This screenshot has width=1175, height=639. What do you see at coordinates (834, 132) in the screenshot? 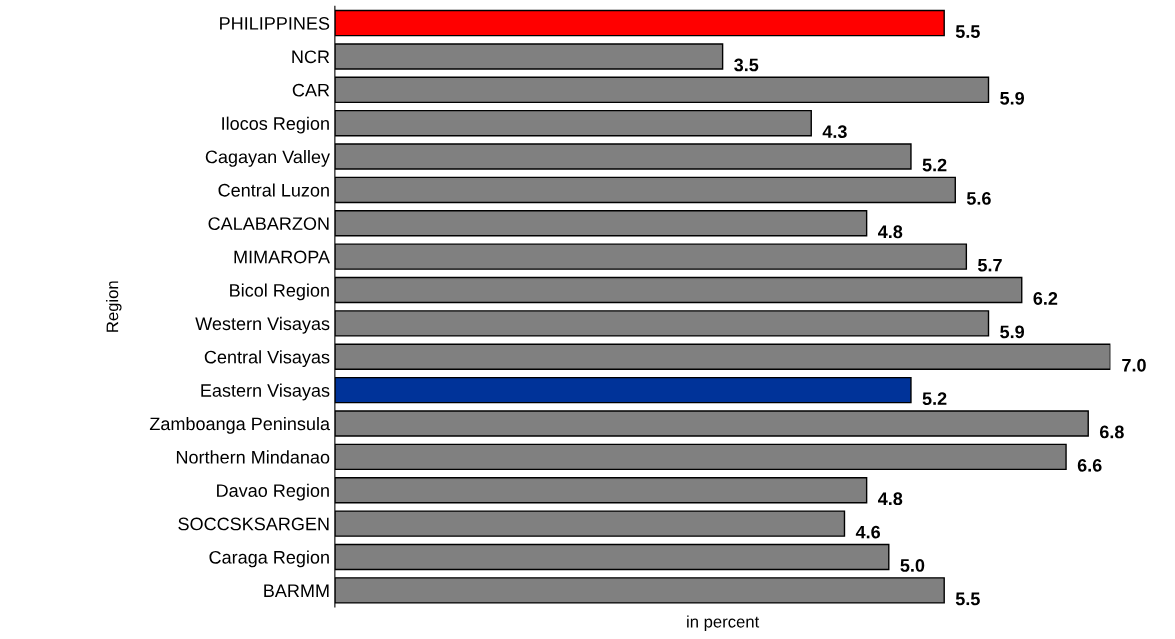
I see `data-label: 4.3` at bounding box center [834, 132].